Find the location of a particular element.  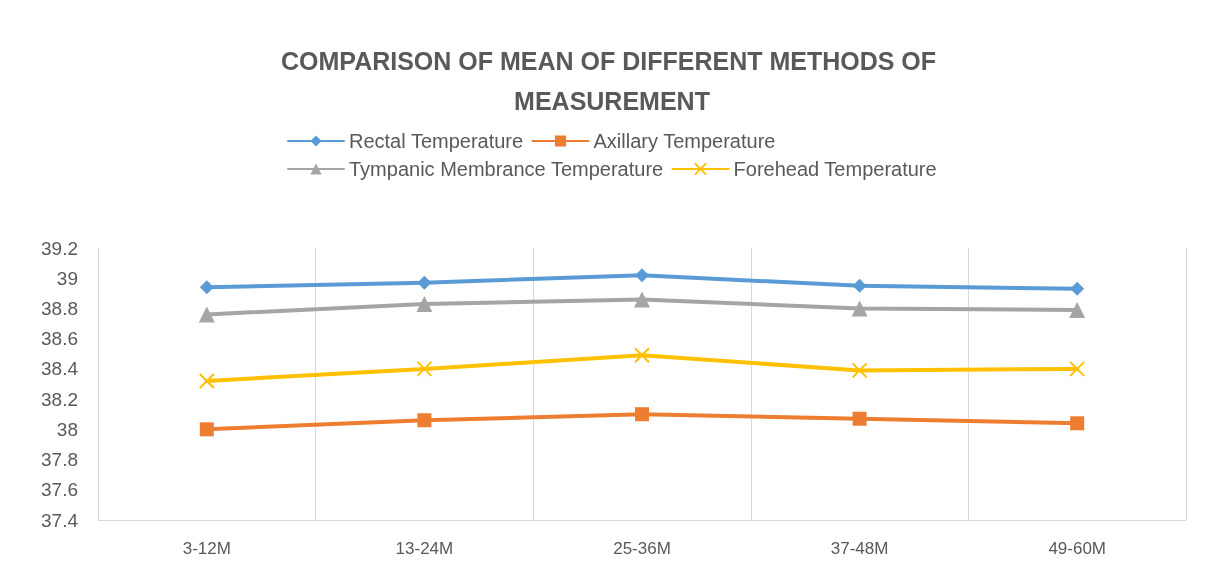

x-tick-label: 25-36M is located at coordinates (642, 548).